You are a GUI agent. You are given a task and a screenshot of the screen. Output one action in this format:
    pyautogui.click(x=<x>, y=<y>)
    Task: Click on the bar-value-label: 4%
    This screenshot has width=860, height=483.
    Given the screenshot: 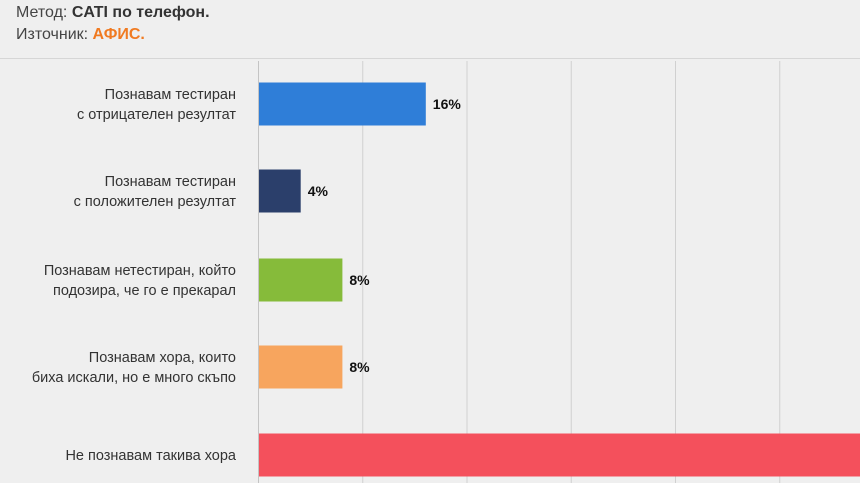 What is the action you would take?
    pyautogui.click(x=318, y=191)
    